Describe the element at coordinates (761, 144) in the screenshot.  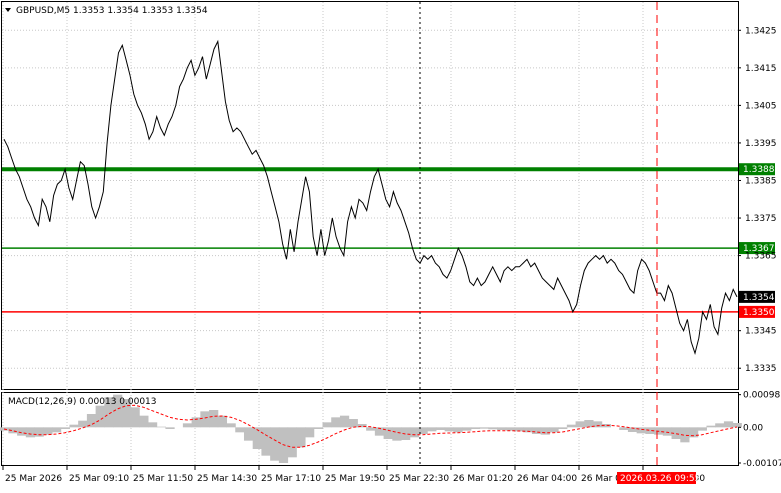
I see `price-tick-label: 1.3395` at that location.